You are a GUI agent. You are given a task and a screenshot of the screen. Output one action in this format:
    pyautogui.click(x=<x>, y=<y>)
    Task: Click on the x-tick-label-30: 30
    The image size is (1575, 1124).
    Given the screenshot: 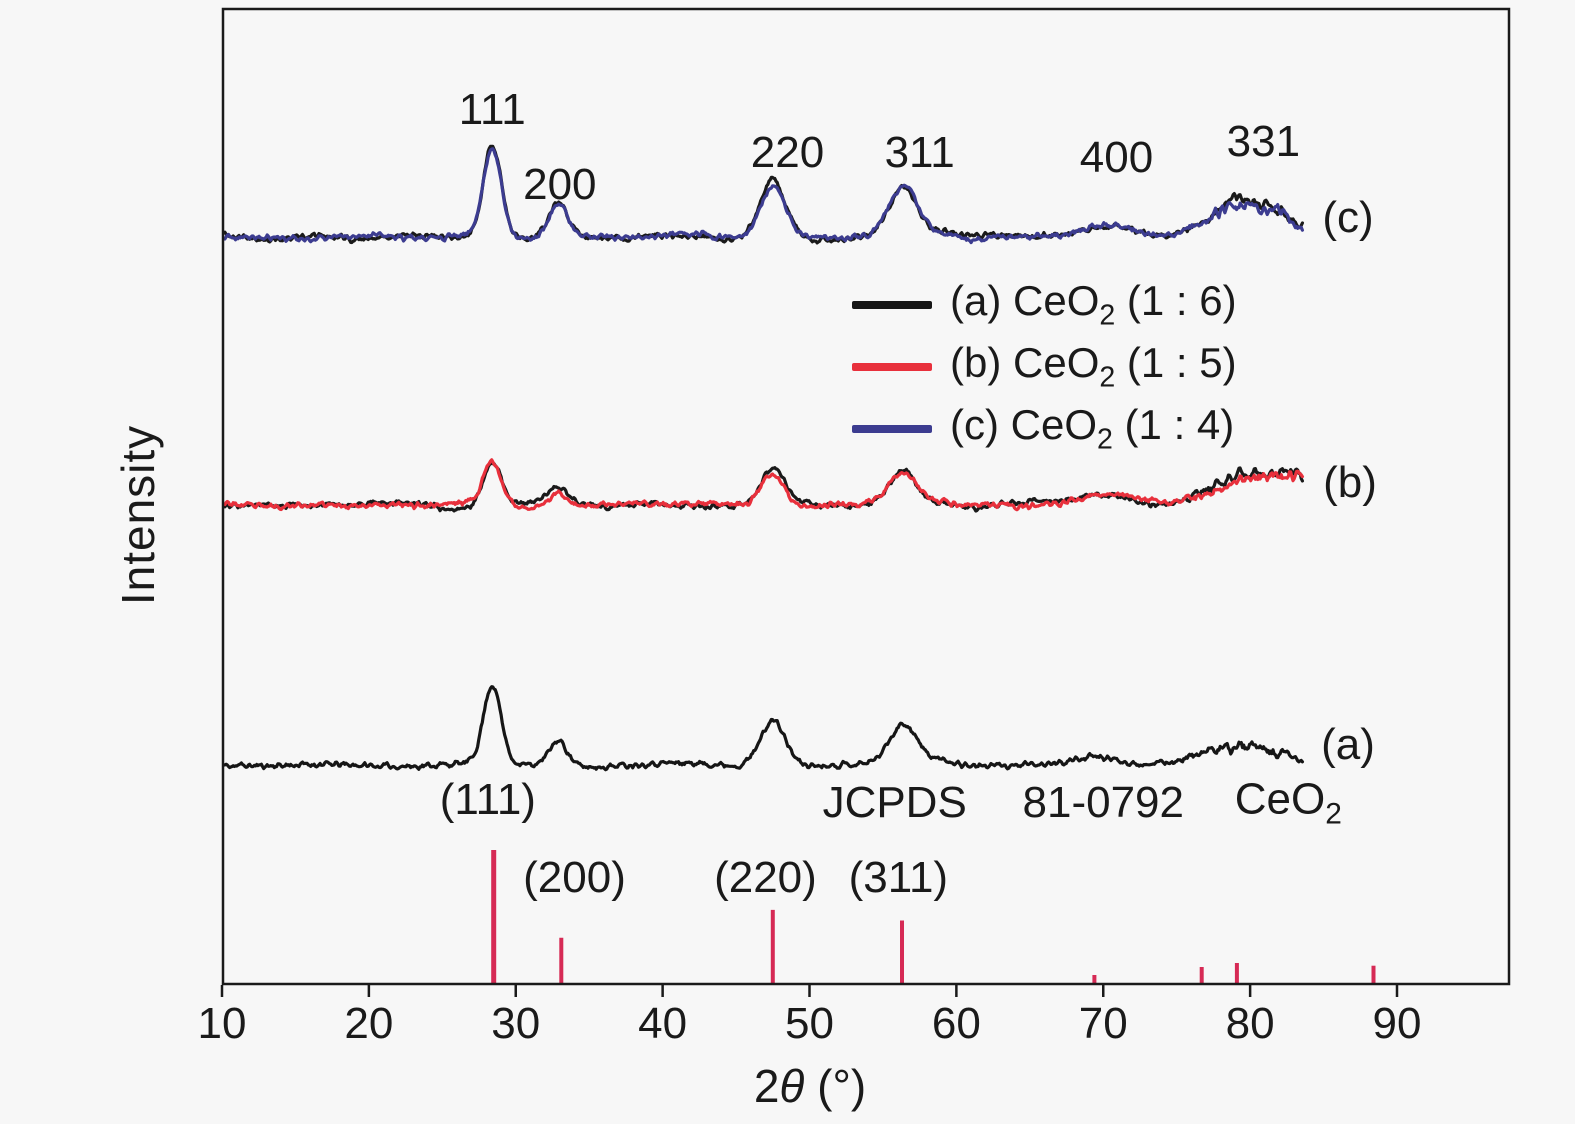 What is the action you would take?
    pyautogui.click(x=516, y=1023)
    